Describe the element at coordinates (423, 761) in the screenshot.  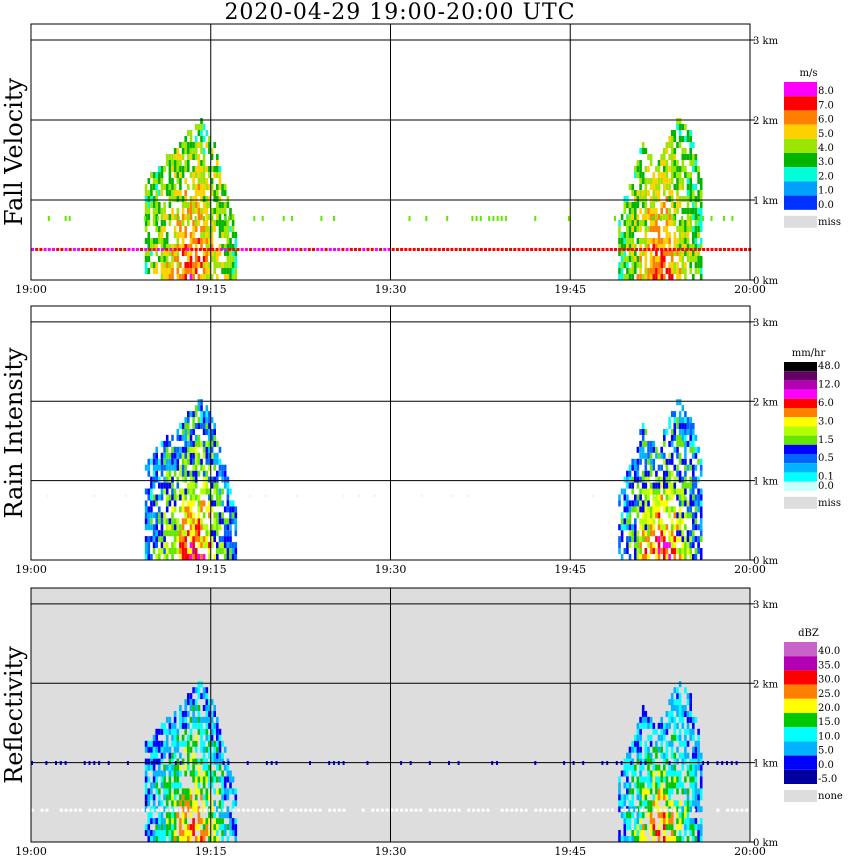
I see `data-cells` at that location.